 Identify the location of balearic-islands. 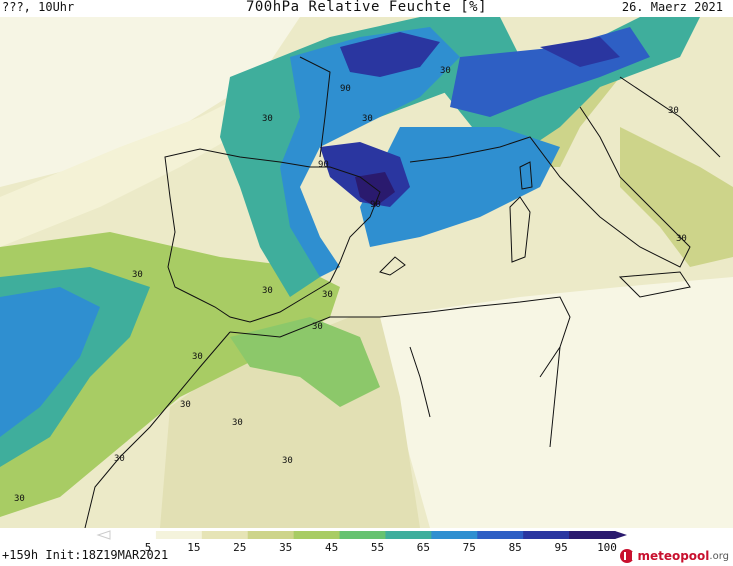
(392, 266).